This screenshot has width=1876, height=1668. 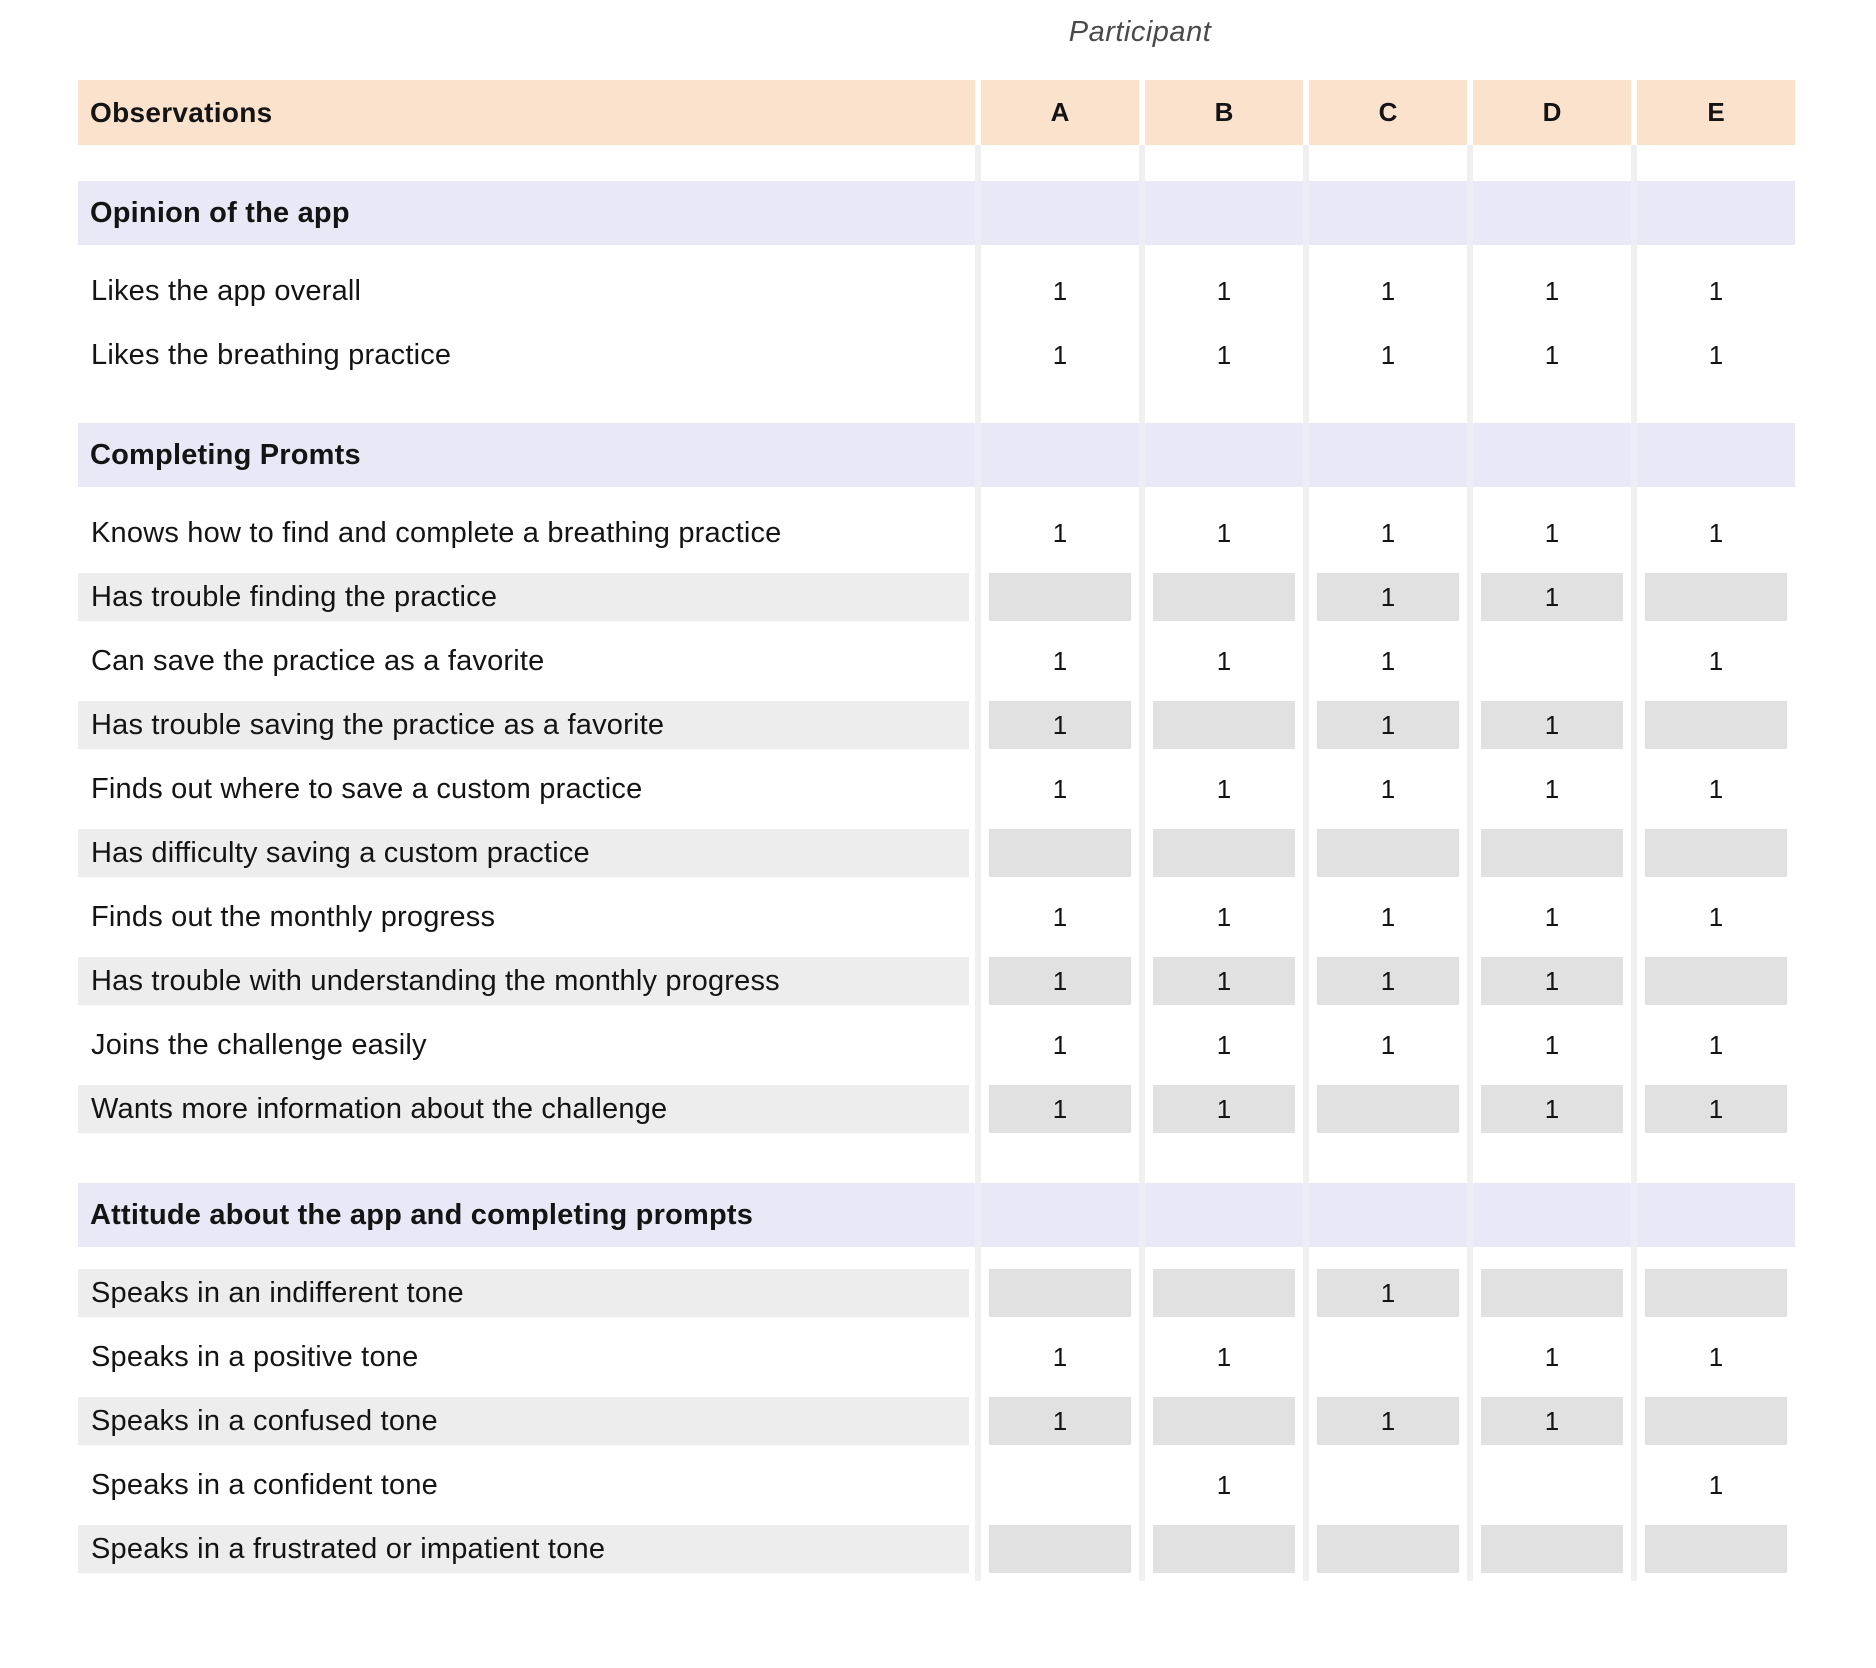 What do you see at coordinates (526, 291) in the screenshot?
I see `observation-label-cell: Likes the app overall` at bounding box center [526, 291].